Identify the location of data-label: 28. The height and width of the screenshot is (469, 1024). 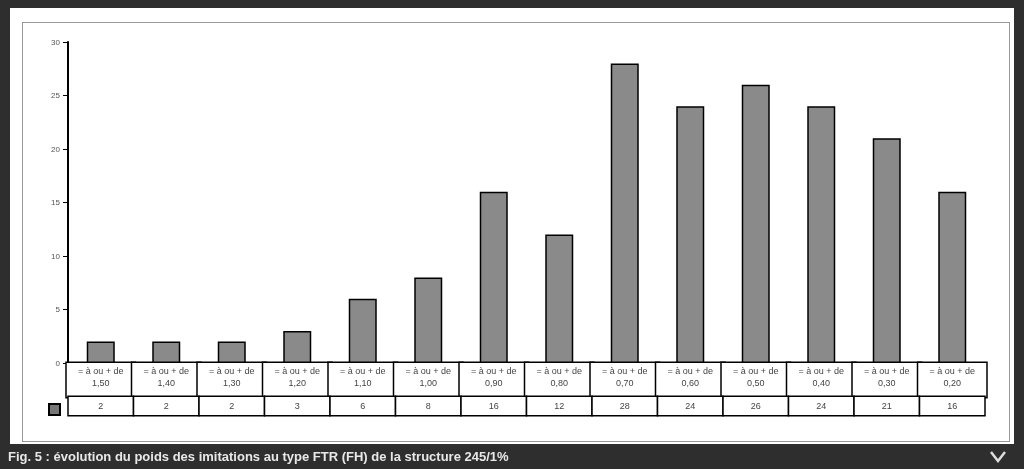
(624, 406).